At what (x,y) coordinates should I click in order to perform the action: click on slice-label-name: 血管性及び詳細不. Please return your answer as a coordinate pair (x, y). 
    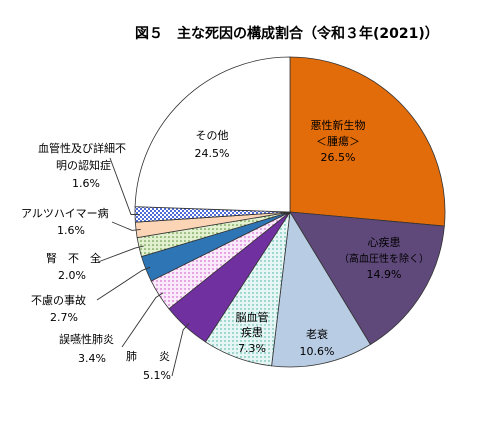
    Looking at the image, I should click on (82, 148).